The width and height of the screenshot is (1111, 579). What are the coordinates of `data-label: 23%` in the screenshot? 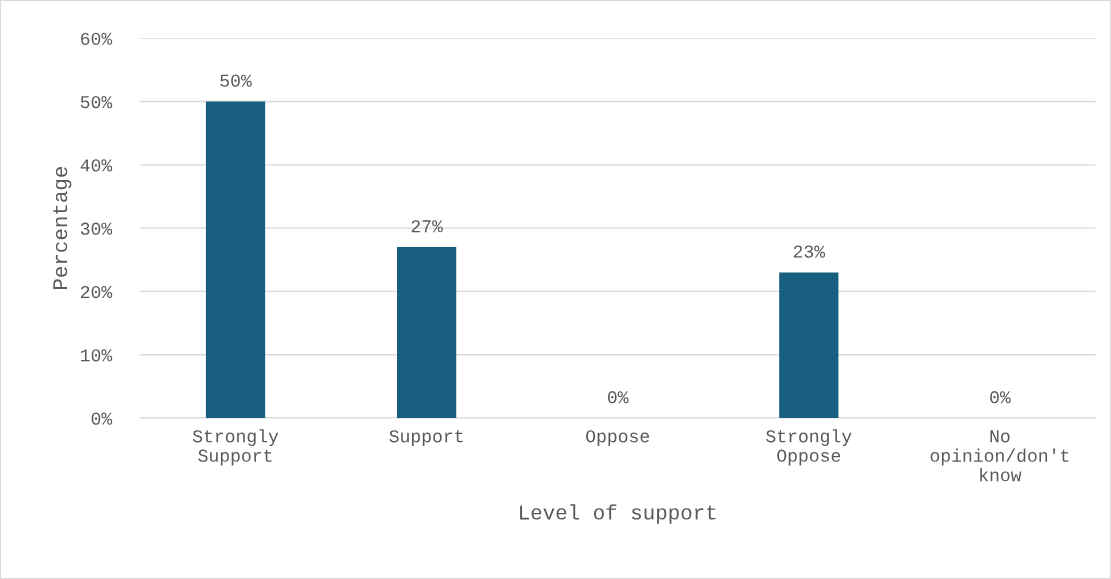 It's located at (809, 251).